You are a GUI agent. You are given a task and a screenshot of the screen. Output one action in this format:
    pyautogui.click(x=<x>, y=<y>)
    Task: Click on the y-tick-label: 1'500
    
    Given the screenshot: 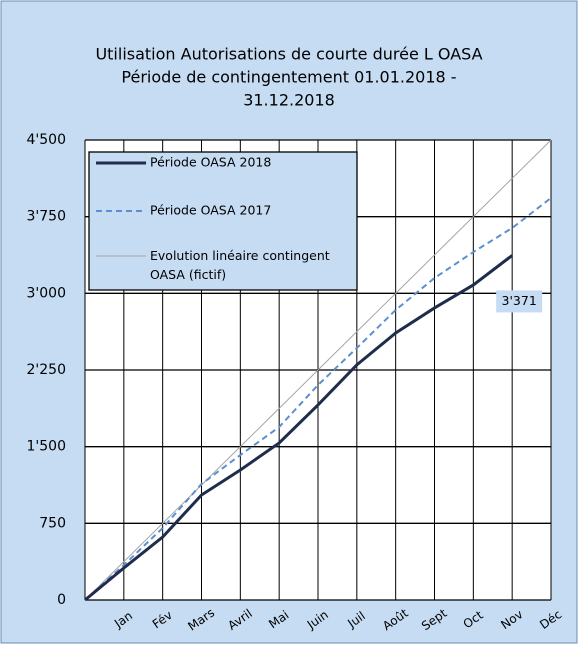 What is the action you would take?
    pyautogui.click(x=46, y=447)
    